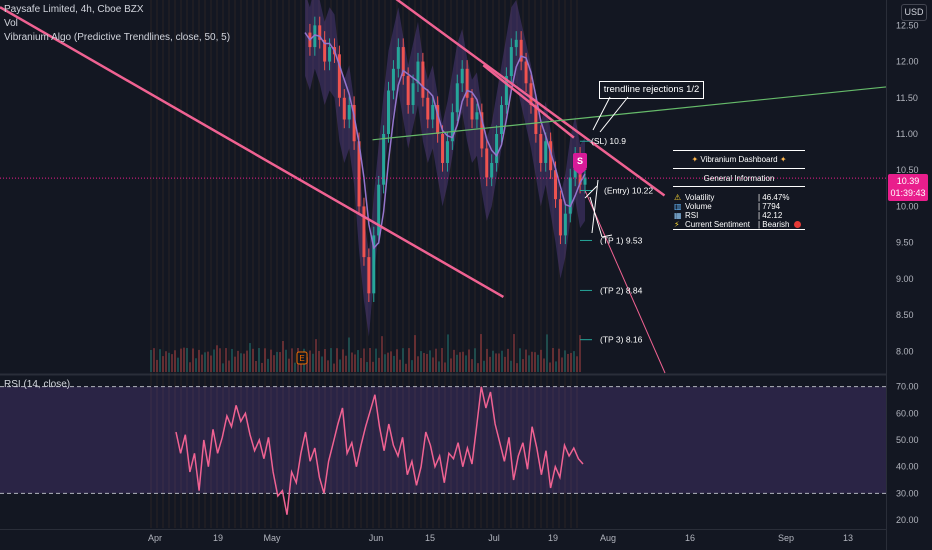 Image resolution: width=932 pixels, height=550 pixels. I want to click on level-label: (SL) 10.9, so click(608, 141).